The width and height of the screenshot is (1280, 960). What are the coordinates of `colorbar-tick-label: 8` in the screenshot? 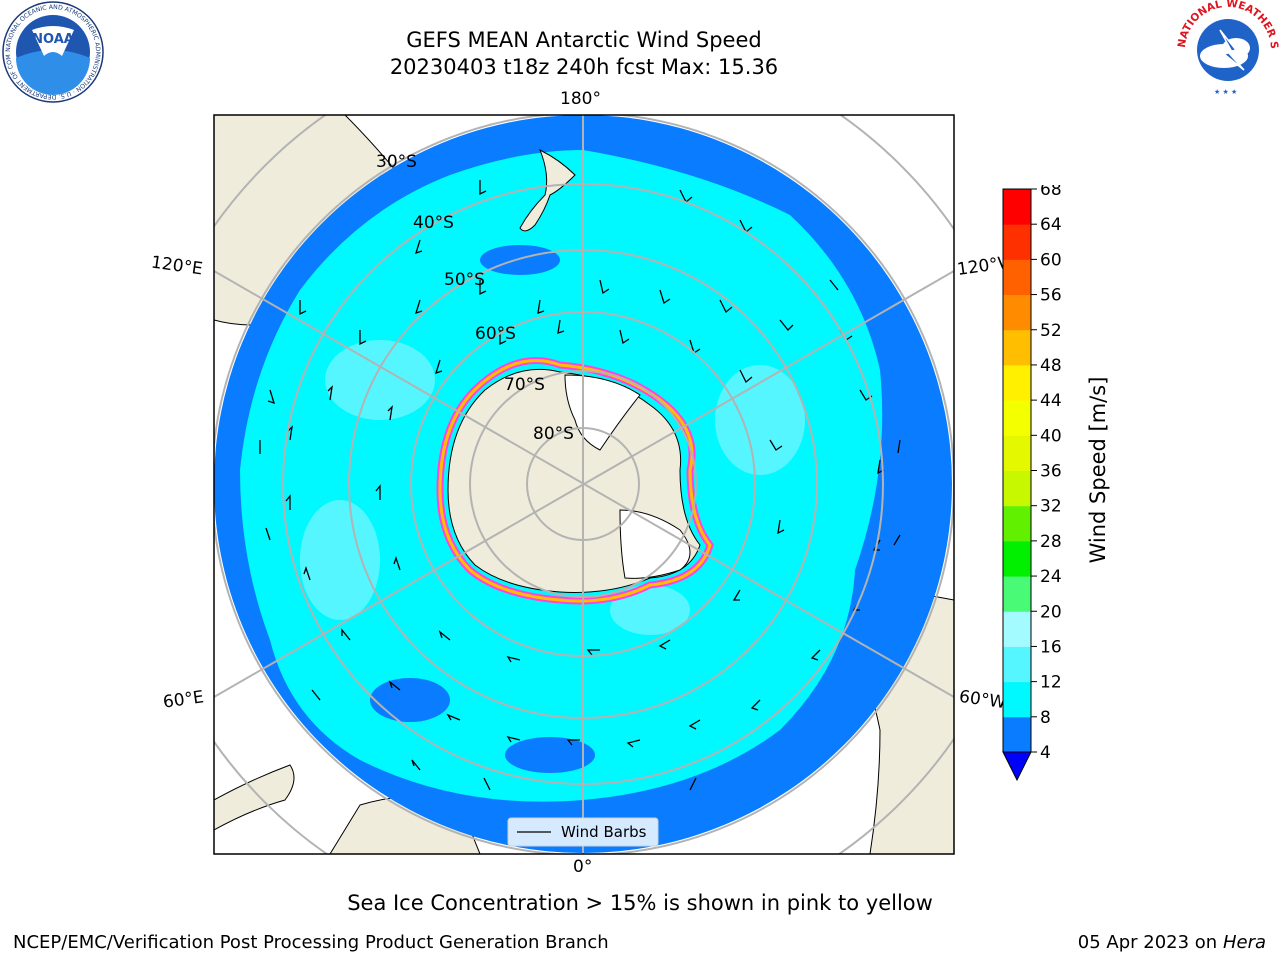 It's located at (1045, 718).